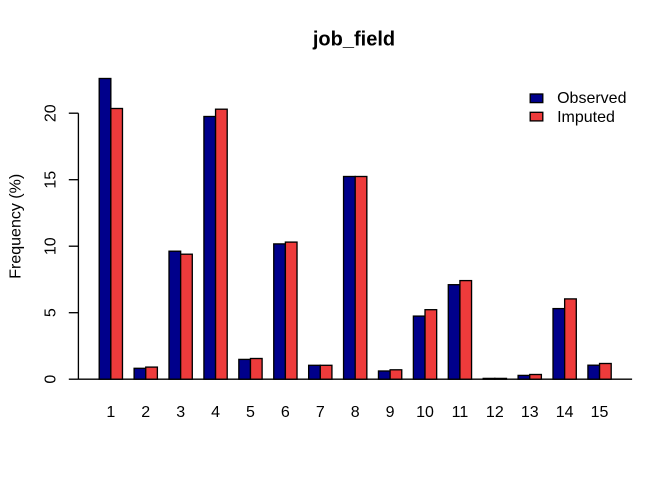 The image size is (672, 480). What do you see at coordinates (530, 412) in the screenshot?
I see `svg-text: 13` at bounding box center [530, 412].